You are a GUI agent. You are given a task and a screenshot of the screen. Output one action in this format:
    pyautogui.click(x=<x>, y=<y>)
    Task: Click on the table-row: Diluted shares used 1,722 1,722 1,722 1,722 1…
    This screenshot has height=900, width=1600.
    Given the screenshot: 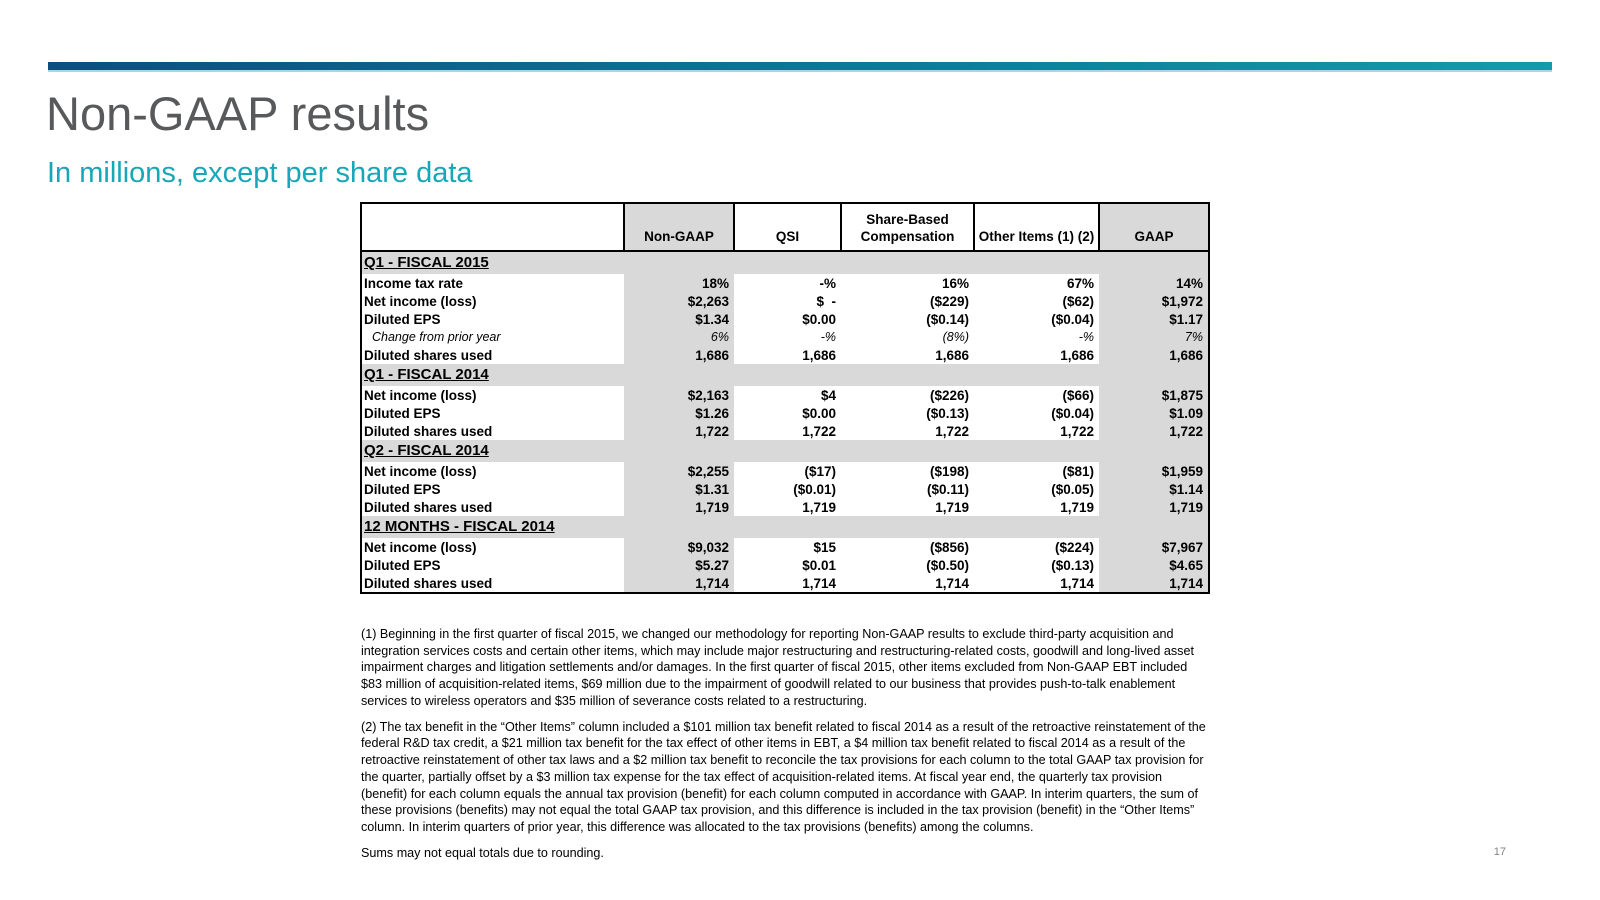 What is the action you would take?
    pyautogui.click(x=785, y=431)
    